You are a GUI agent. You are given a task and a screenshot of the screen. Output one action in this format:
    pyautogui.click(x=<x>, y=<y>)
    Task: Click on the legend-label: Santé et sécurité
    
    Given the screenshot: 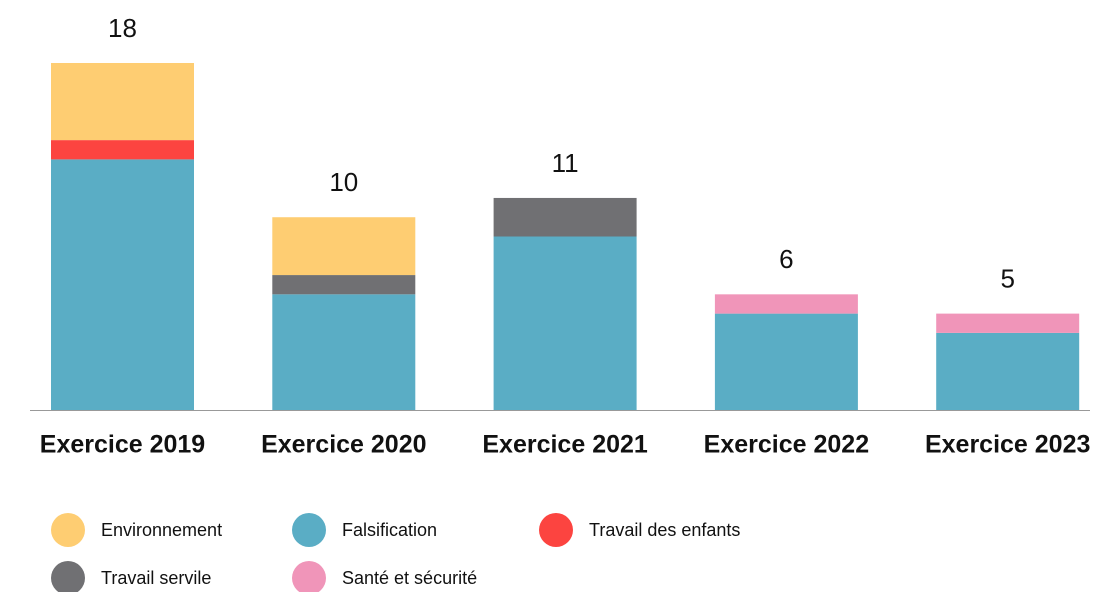 What is the action you would take?
    pyautogui.click(x=409, y=578)
    